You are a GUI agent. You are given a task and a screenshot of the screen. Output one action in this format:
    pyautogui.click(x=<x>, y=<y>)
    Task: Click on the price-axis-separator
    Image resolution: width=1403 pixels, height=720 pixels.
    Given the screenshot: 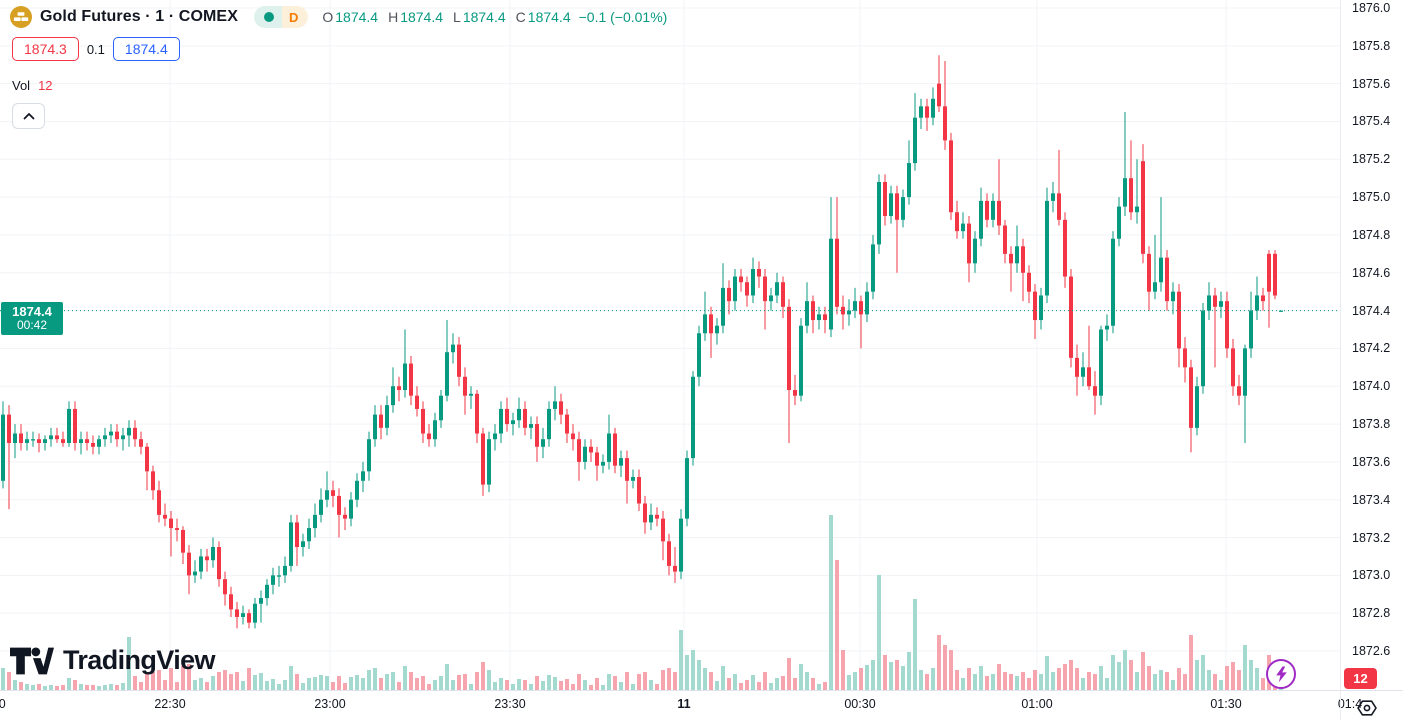 What is the action you would take?
    pyautogui.click(x=1340, y=360)
    